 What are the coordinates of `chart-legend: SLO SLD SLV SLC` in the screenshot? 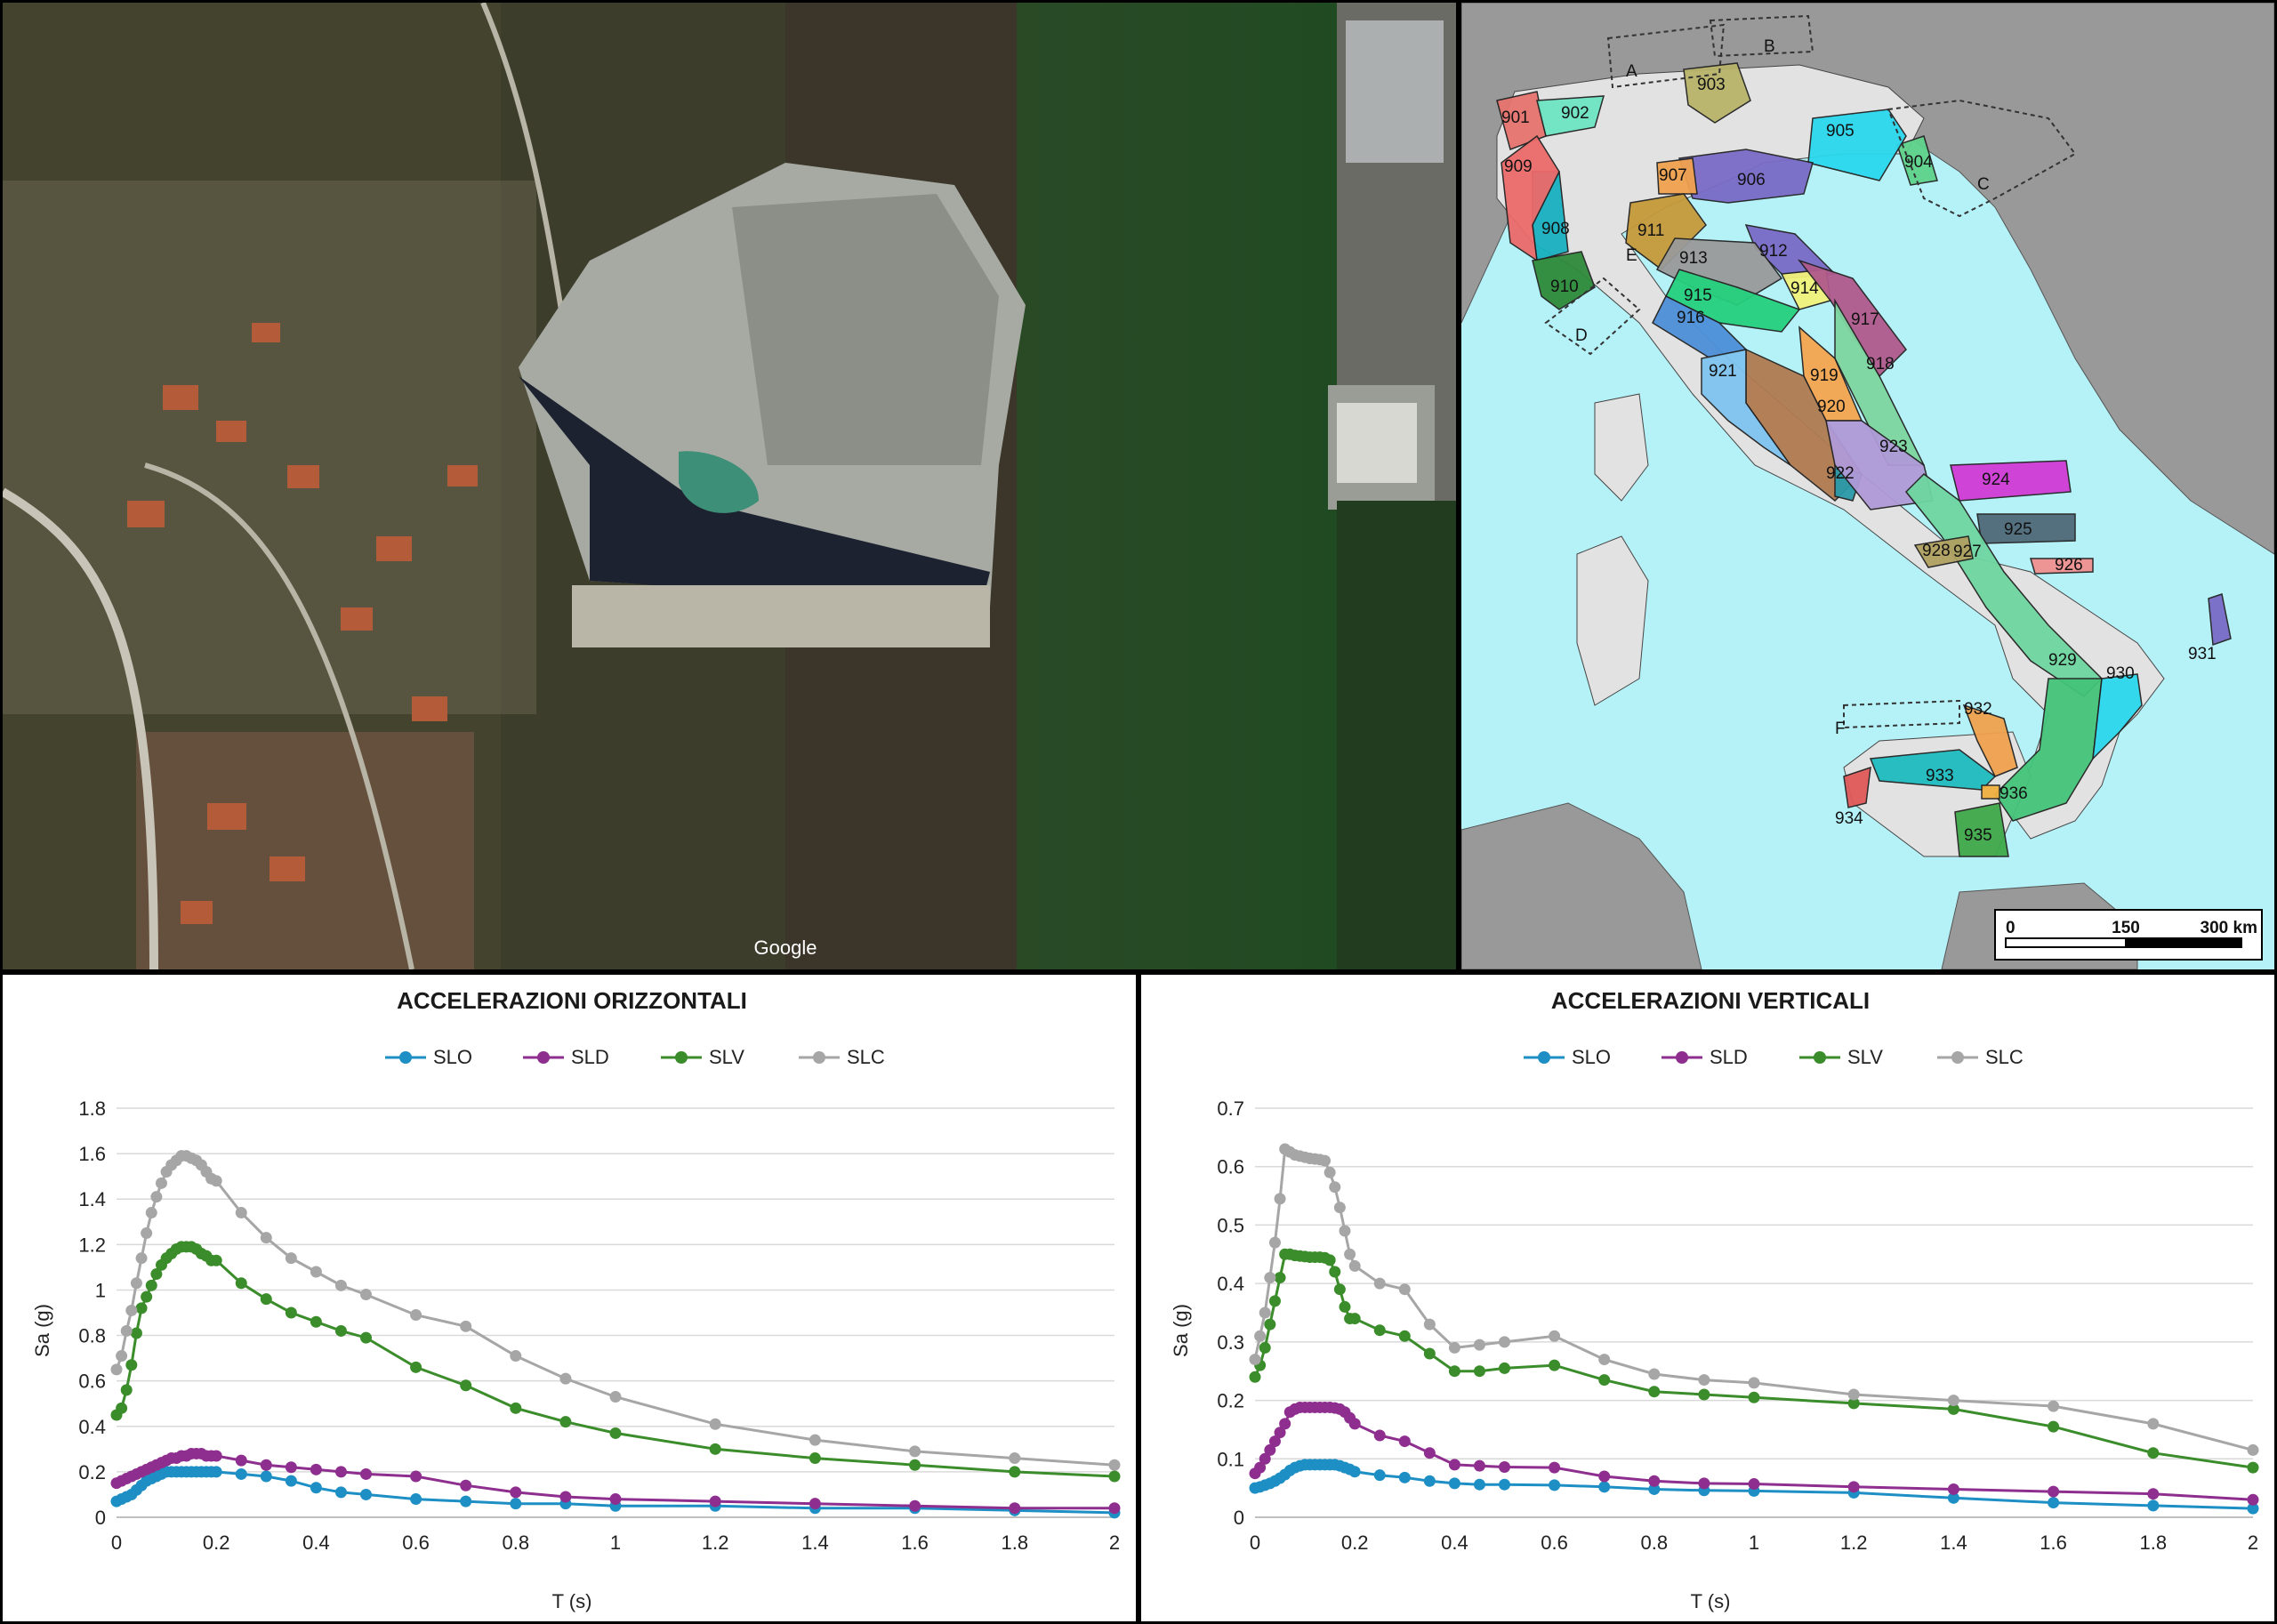 It's located at (635, 1057).